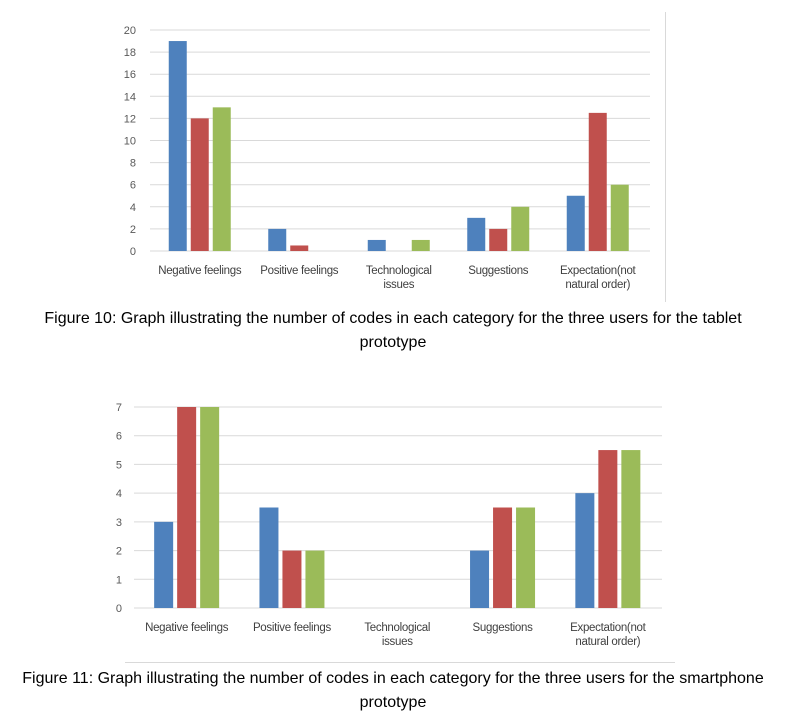 The width and height of the screenshot is (786, 715). What do you see at coordinates (119, 523) in the screenshot?
I see `y-tick-label: 3` at bounding box center [119, 523].